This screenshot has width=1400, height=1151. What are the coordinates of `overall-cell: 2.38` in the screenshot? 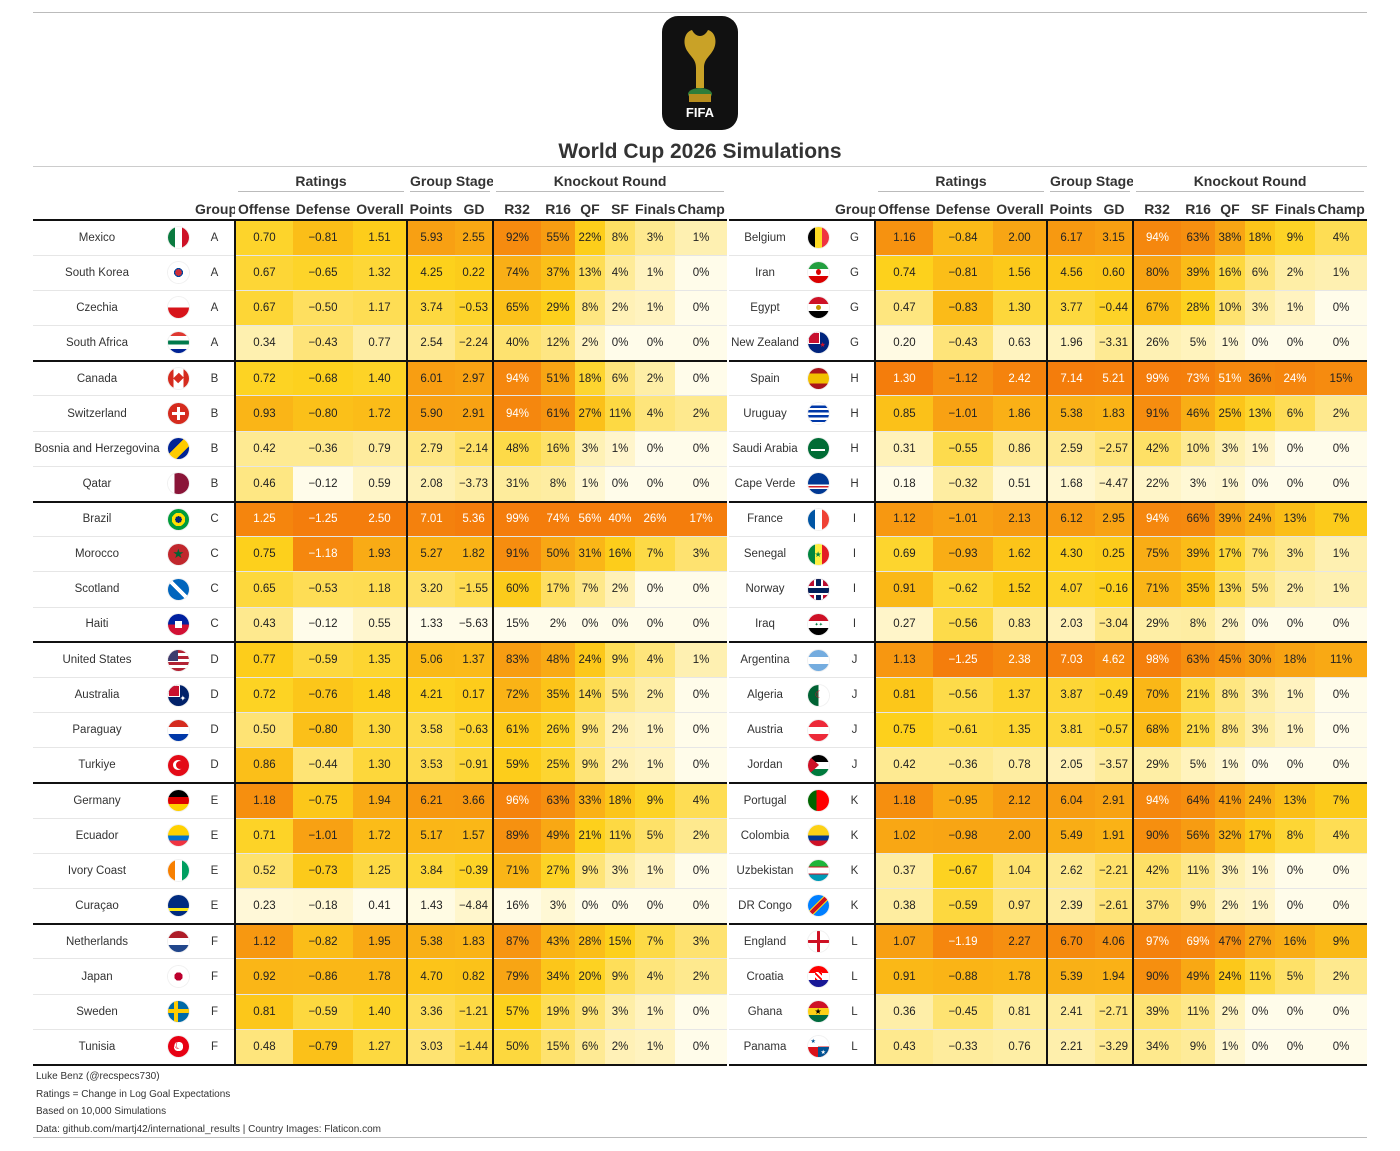 It's located at (1020, 659).